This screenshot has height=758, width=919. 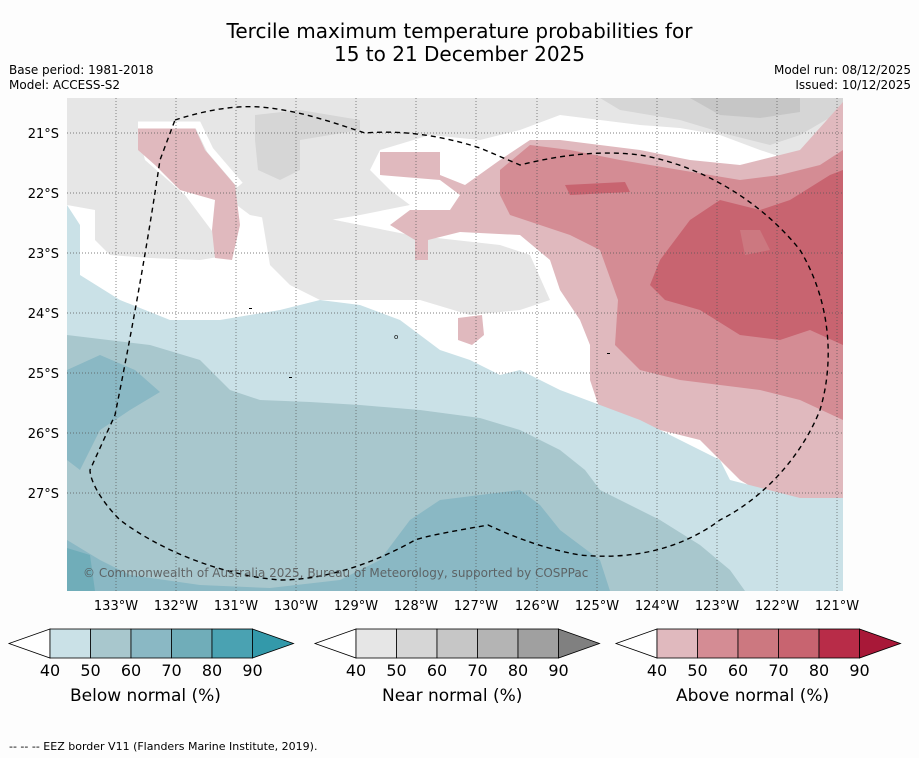 What do you see at coordinates (65, 85) in the screenshot?
I see `model-name: Model: ACCESS-S2` at bounding box center [65, 85].